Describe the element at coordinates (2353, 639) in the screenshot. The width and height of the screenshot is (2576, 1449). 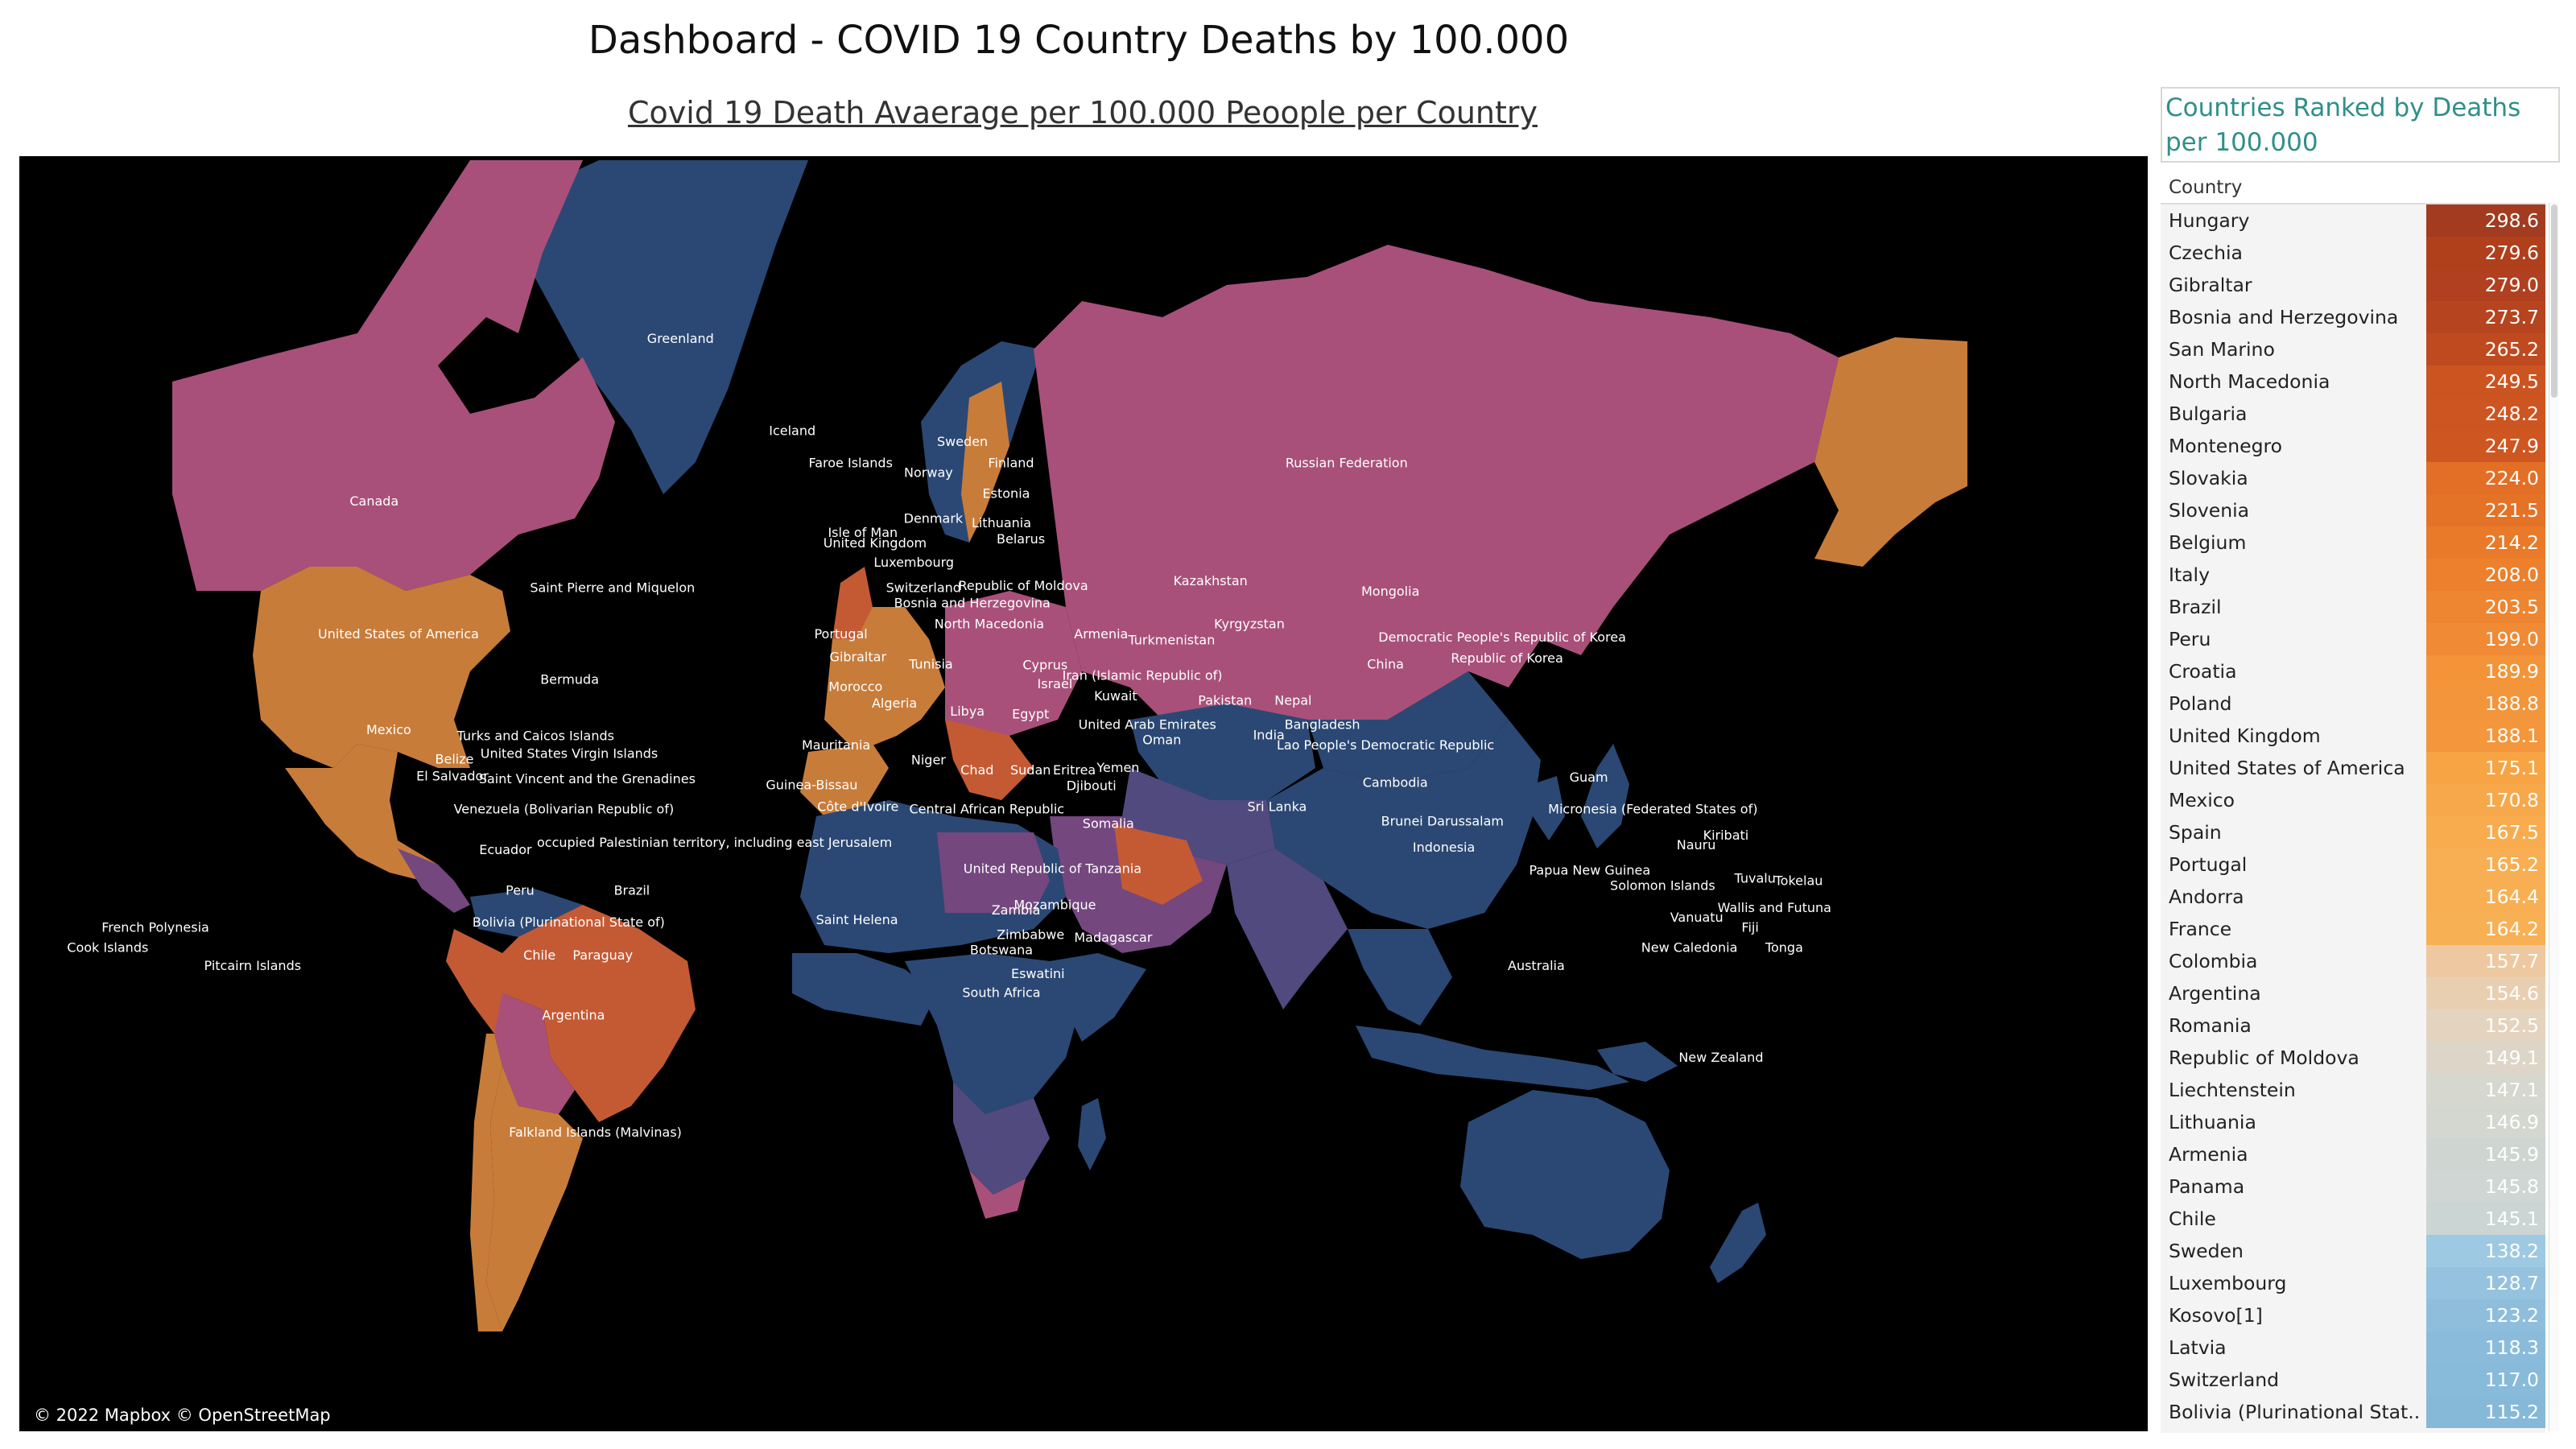
I see `ranking-row: Peru 199.0` at that location.